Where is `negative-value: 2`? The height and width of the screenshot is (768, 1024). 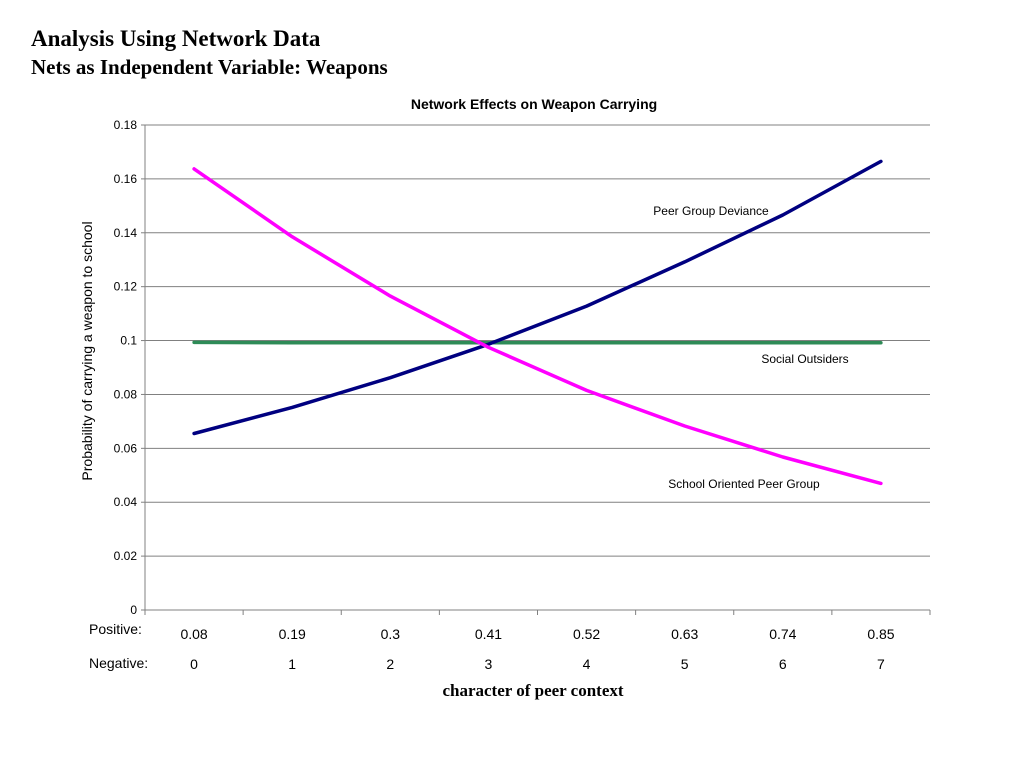
negative-value: 2 is located at coordinates (390, 664).